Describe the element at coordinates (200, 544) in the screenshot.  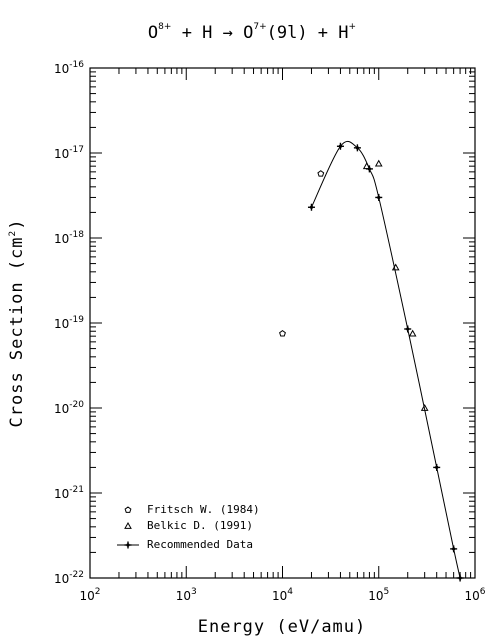
I see `legend-label-recommended: Recommended Data` at that location.